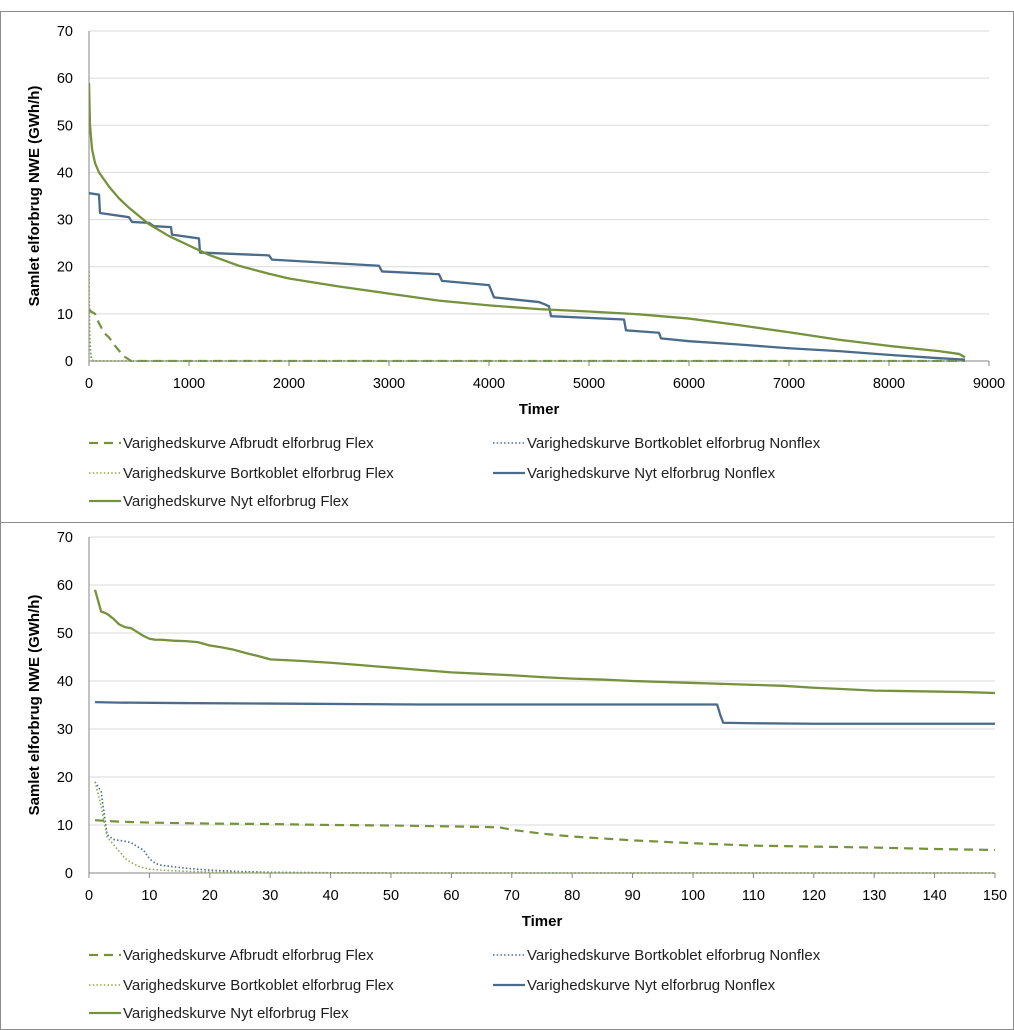 Image resolution: width=1014 pixels, height=1030 pixels. I want to click on x-tick-label: 20, so click(210, 896).